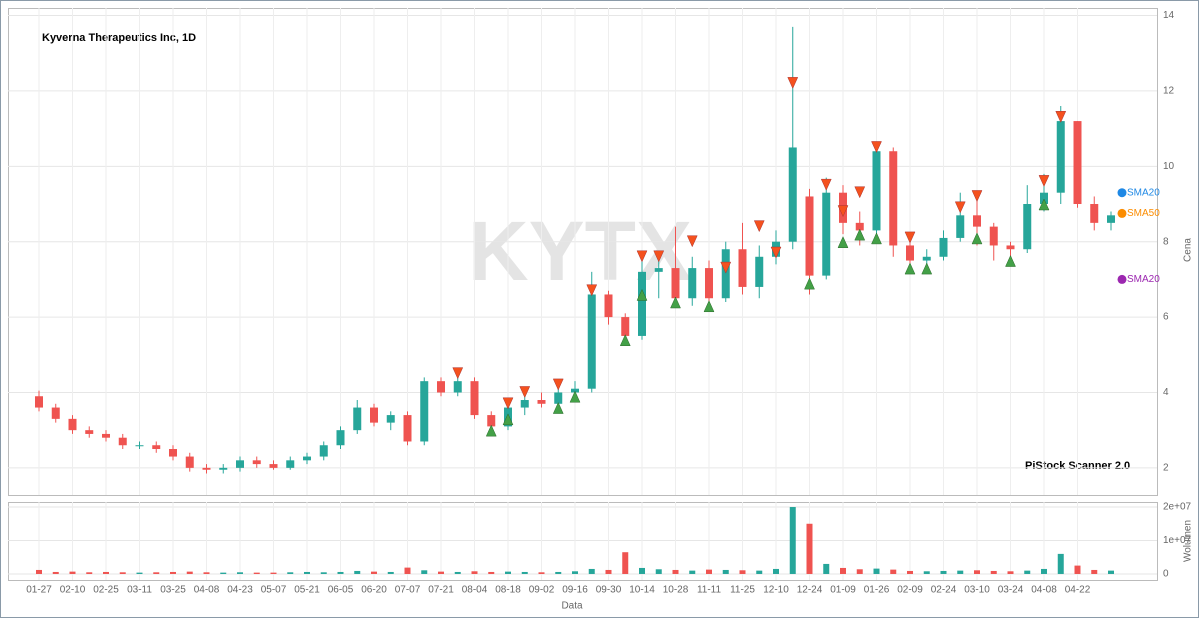  Describe the element at coordinates (374, 590) in the screenshot. I see `x-tick-label: 06-20` at that location.